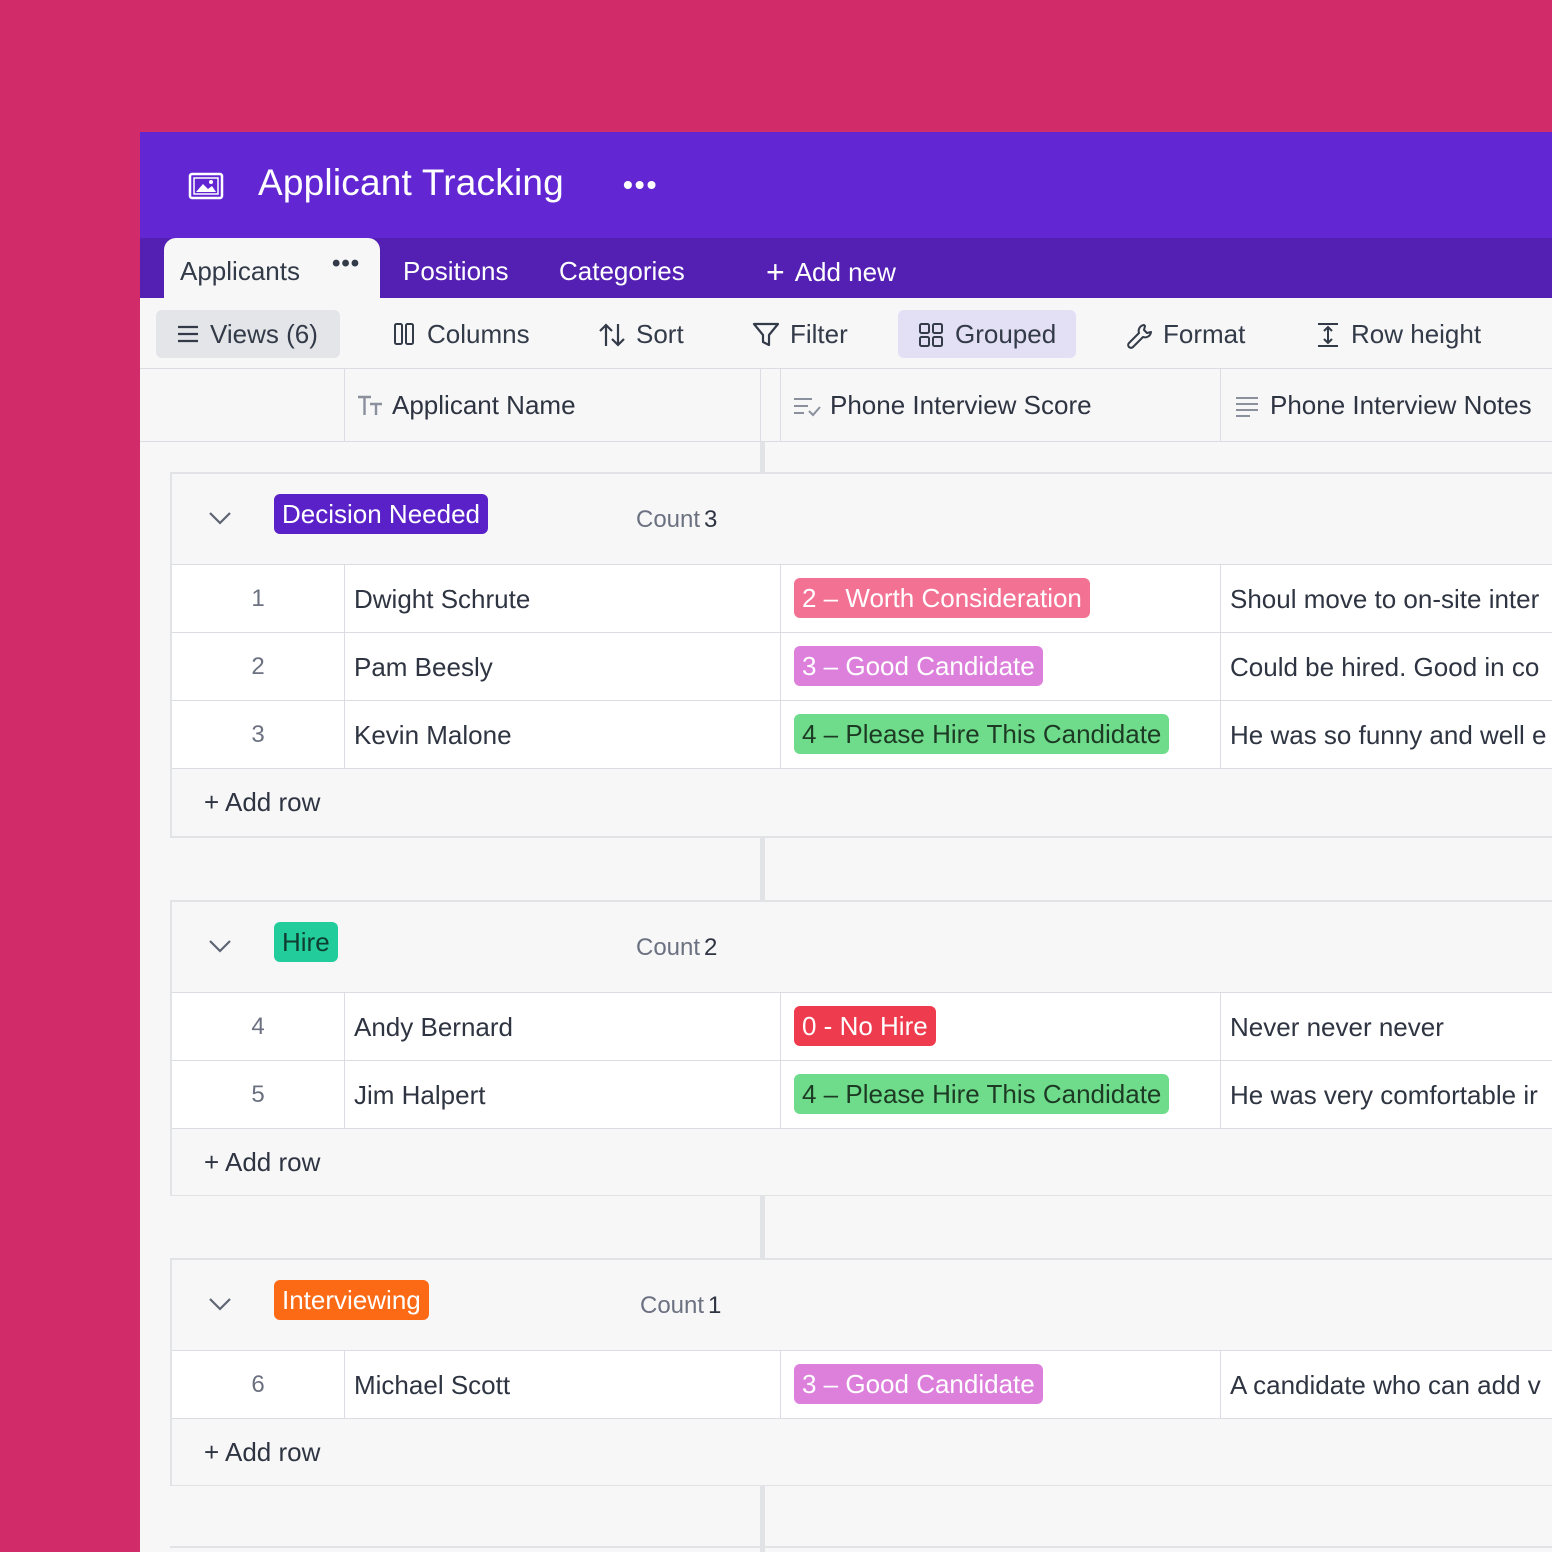  I want to click on columns-icon, so click(404, 334).